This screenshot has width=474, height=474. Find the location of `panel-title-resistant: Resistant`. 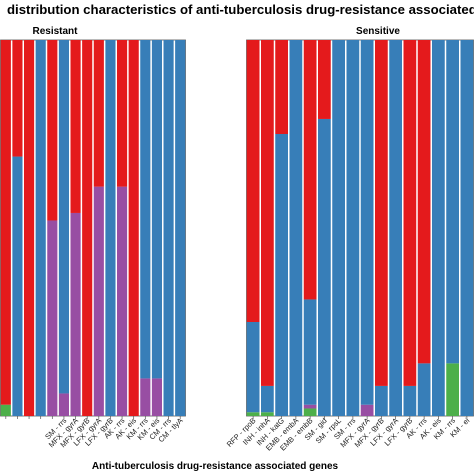

panel-title-resistant: Resistant is located at coordinates (55, 31).